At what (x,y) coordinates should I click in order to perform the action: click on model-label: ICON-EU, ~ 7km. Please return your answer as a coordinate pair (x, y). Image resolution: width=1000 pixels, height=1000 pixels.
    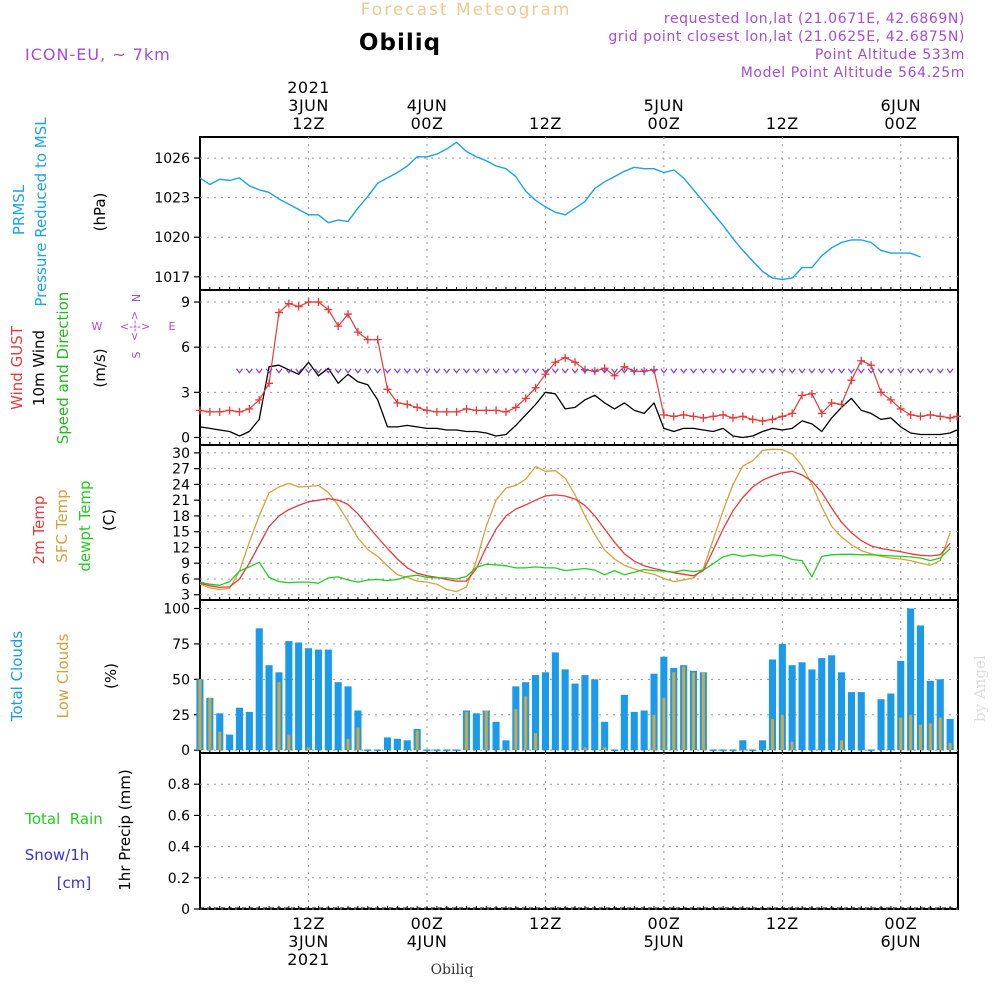
    Looking at the image, I should click on (98, 54).